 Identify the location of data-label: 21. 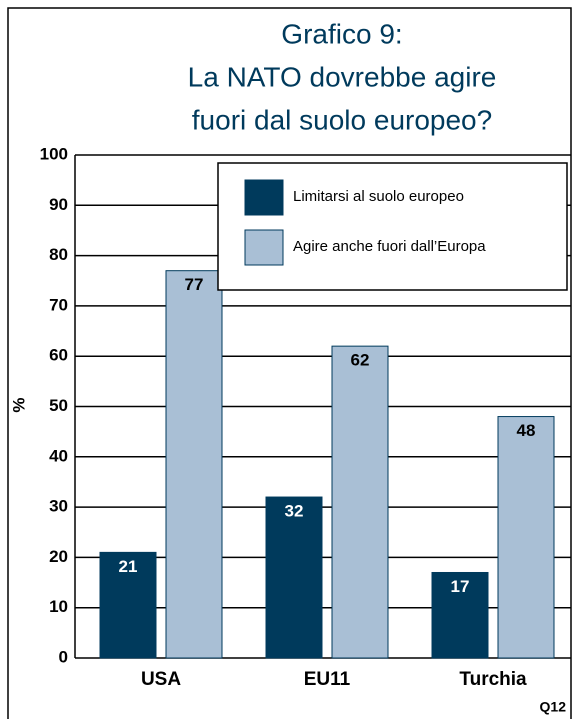
(128, 566).